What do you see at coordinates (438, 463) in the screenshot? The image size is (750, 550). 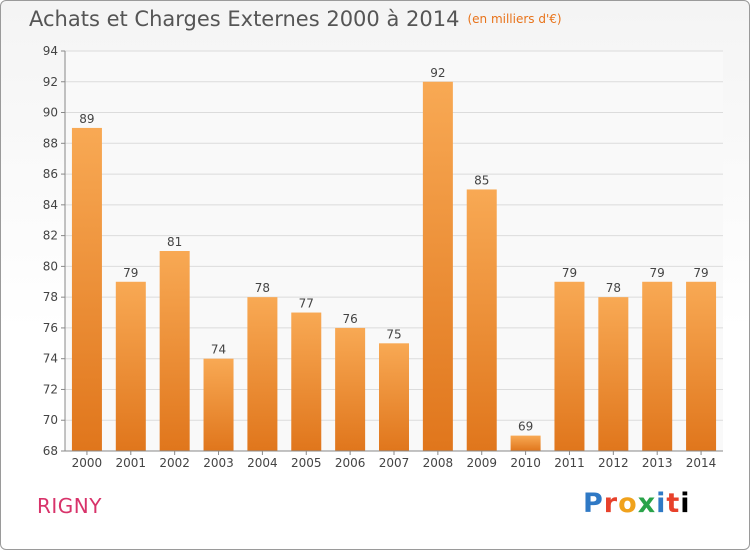 I see `x-tick-label: 2008` at bounding box center [438, 463].